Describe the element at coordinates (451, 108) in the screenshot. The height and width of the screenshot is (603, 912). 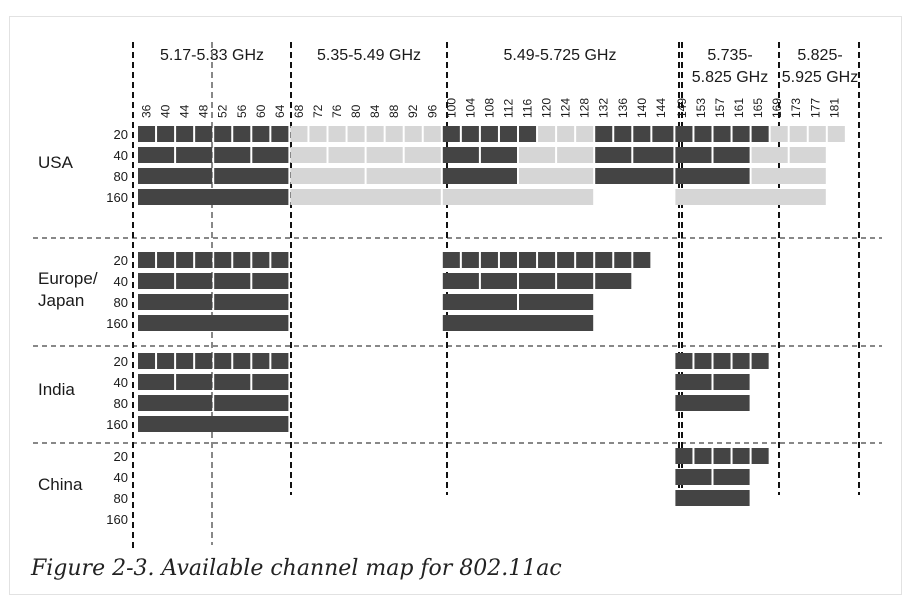
I see `channel-label: 100` at that location.